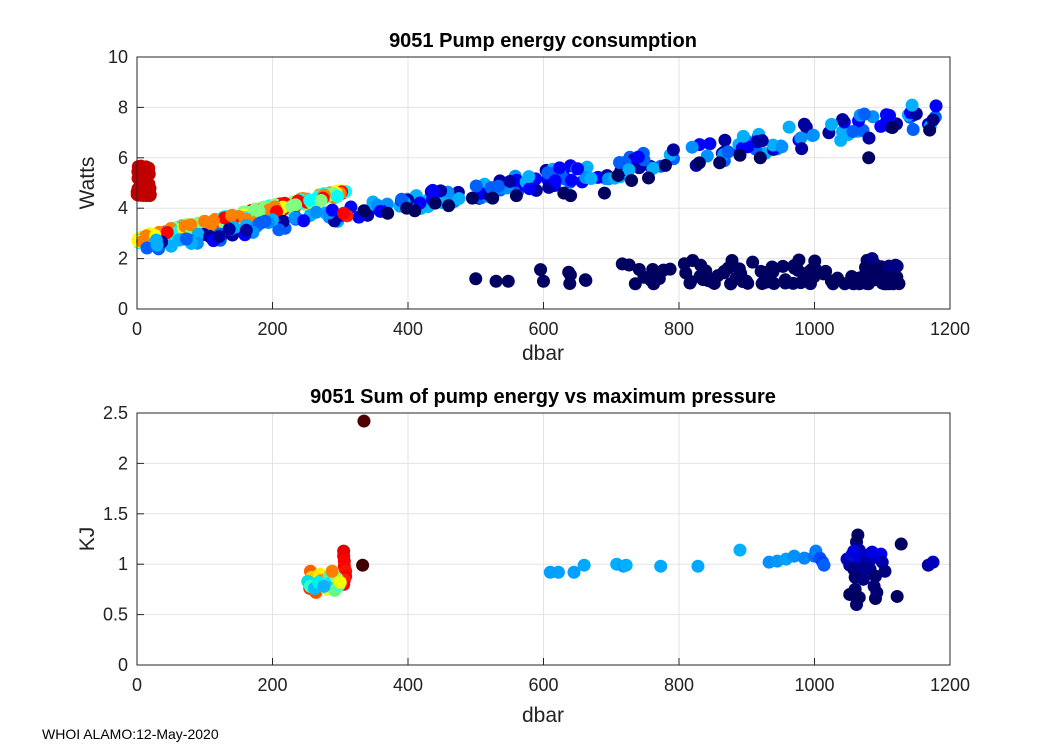 This screenshot has height=750, width=1050. What do you see at coordinates (130, 734) in the screenshot?
I see `footer-credit: WHOI ALAMO:12-May-2020` at bounding box center [130, 734].